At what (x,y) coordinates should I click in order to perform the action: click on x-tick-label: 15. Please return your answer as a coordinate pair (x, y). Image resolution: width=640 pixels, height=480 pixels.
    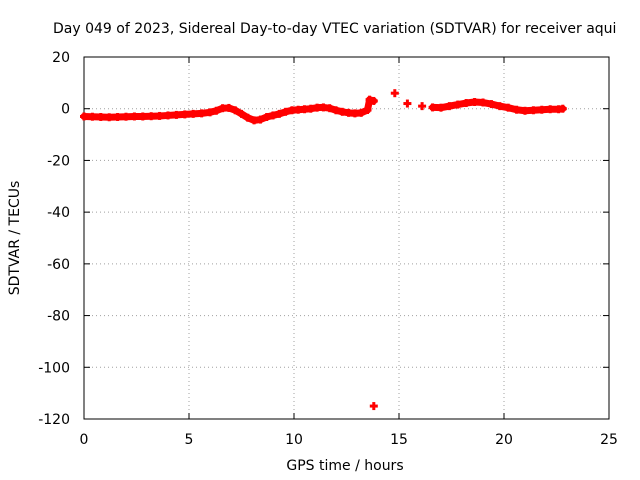
    Looking at the image, I should click on (399, 440).